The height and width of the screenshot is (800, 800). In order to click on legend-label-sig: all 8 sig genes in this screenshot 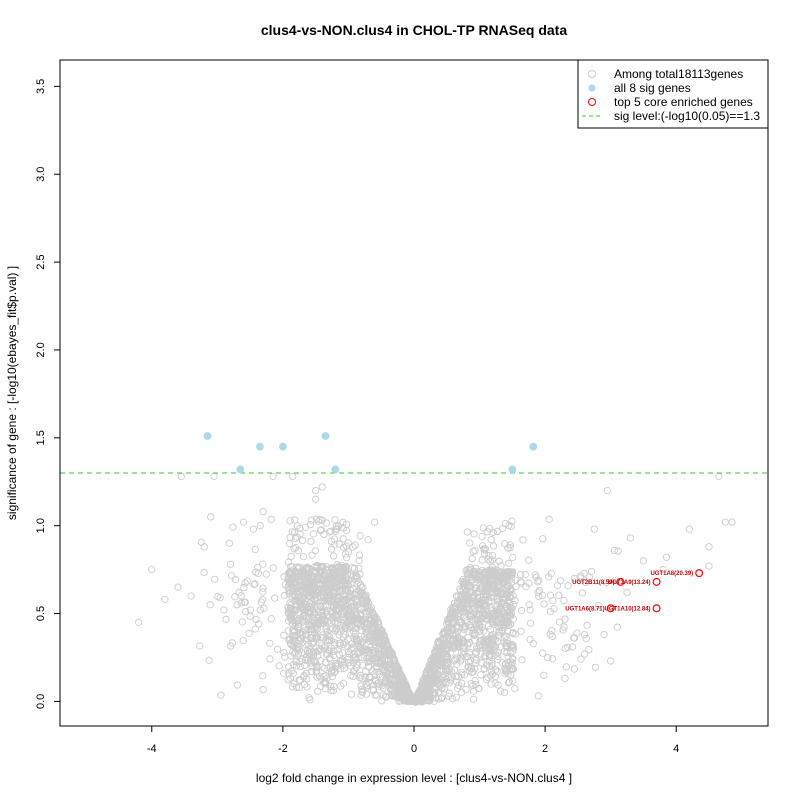, I will do `click(652, 88)`.